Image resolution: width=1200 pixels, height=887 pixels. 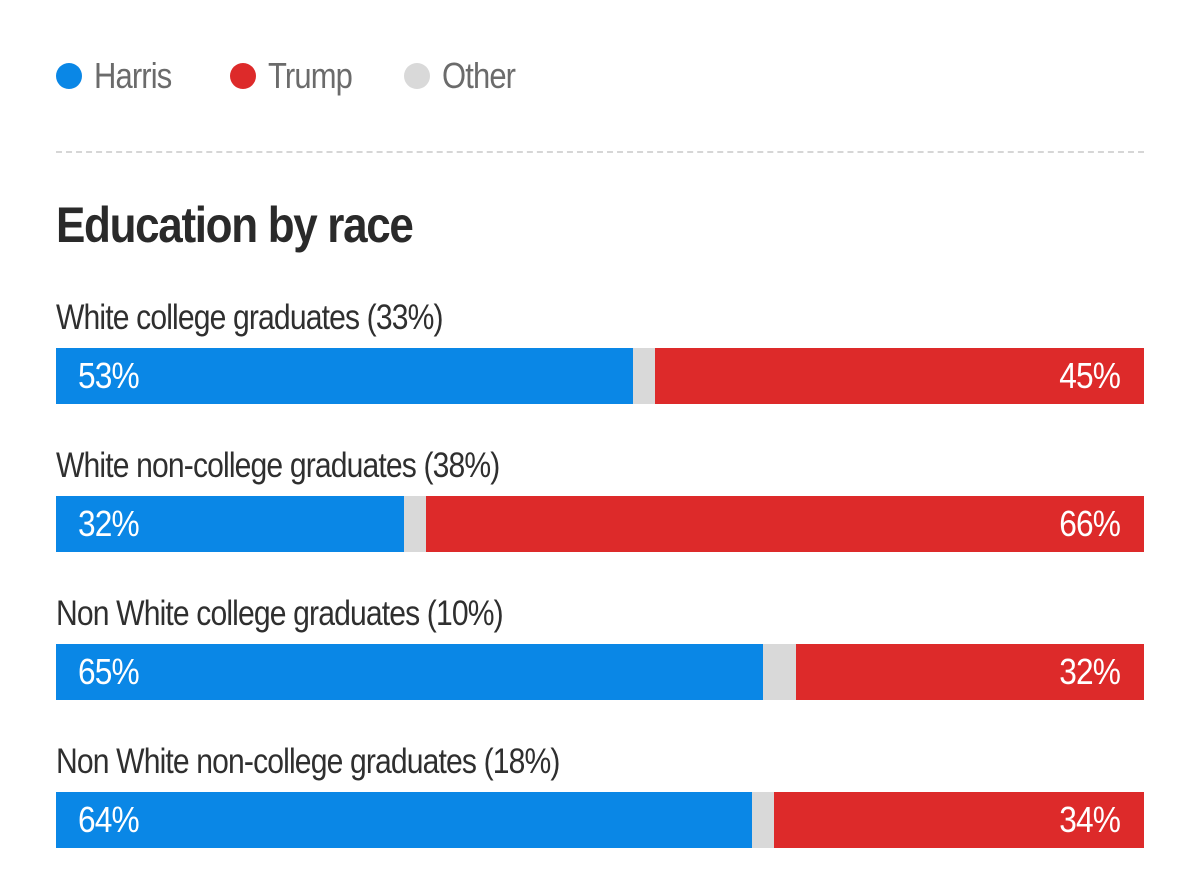 I want to click on legend-item-other: Other, so click(x=468, y=76).